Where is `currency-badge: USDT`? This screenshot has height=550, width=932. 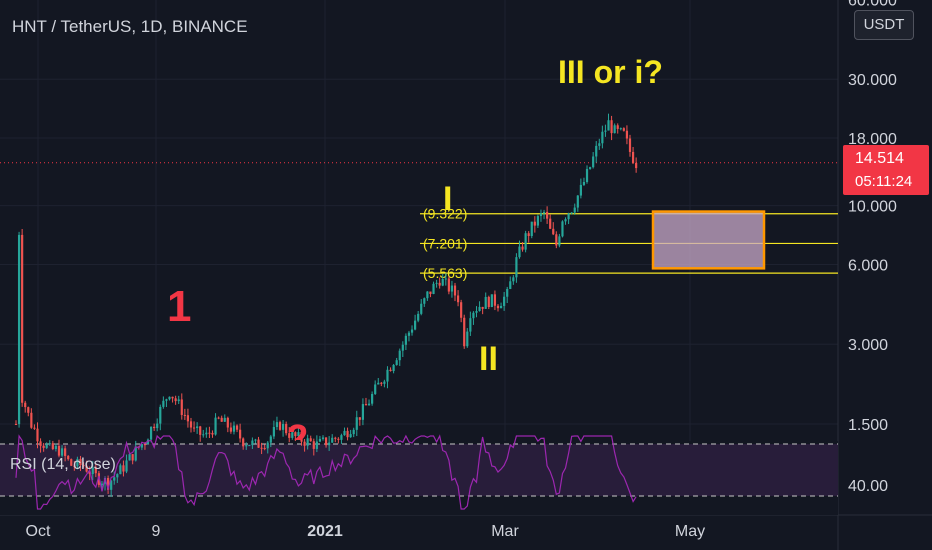
currency-badge: USDT is located at coordinates (884, 25).